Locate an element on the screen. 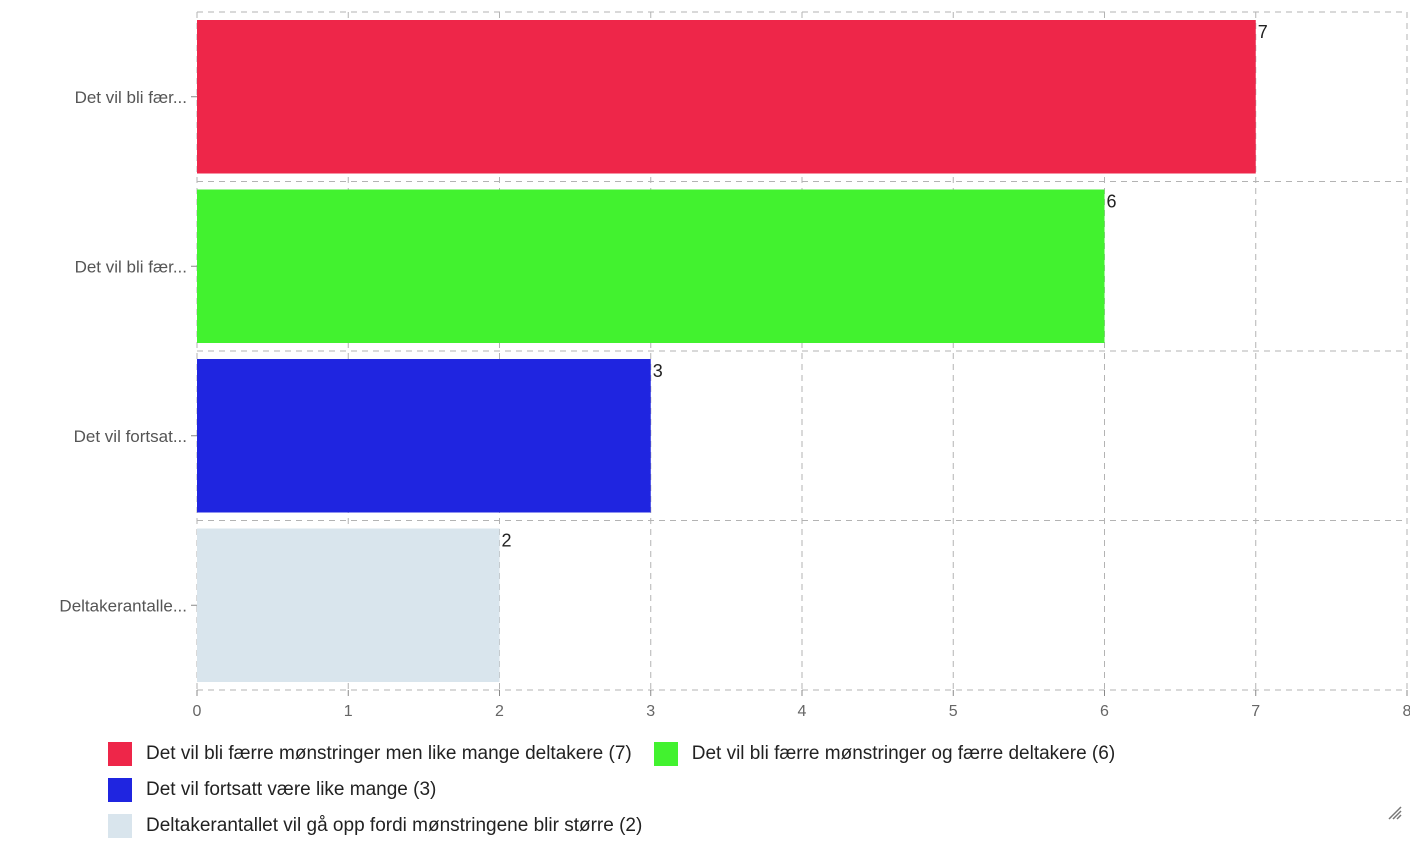 This screenshot has height=844, width=1410. x-tick-label: 3 is located at coordinates (650, 711).